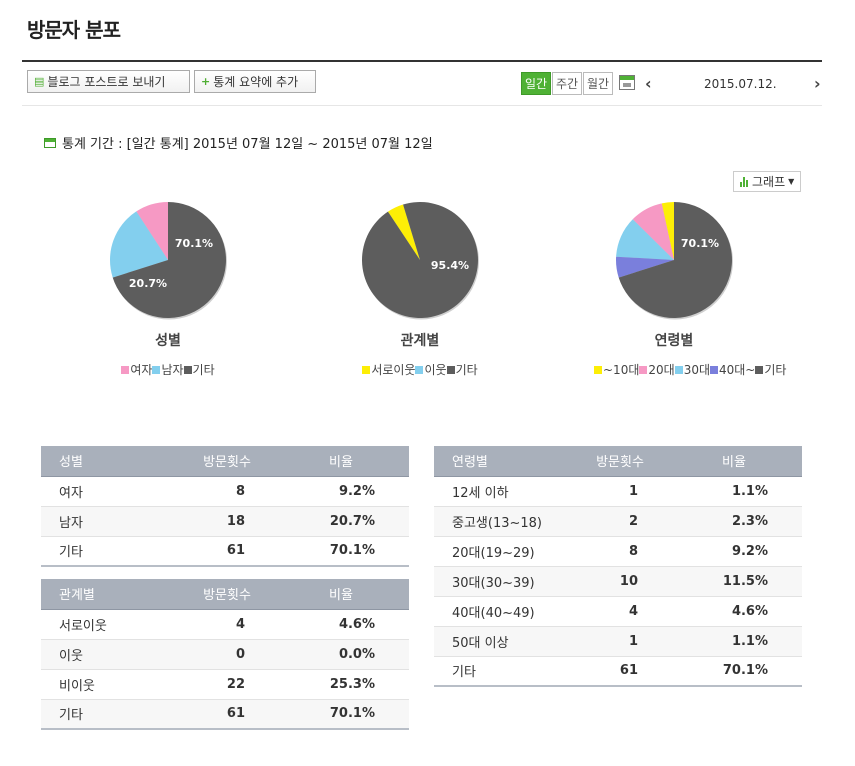 The width and height of the screenshot is (855, 766). Describe the element at coordinates (422, 61) in the screenshot. I see `title-divider` at that location.